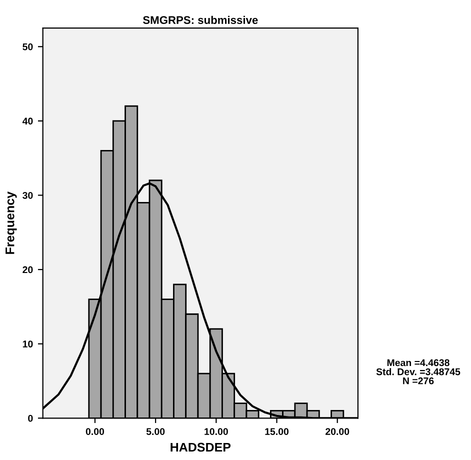 The image size is (471, 460). What do you see at coordinates (418, 371) in the screenshot?
I see `text: Mean =4.4638 Std. Dev. =3.48745 N =276` at bounding box center [418, 371].